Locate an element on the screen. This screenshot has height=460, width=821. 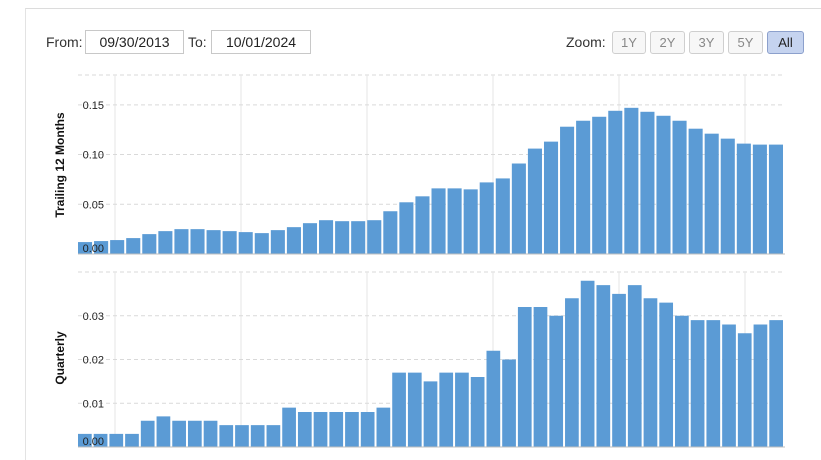
y-tick-label: 0.15 is located at coordinates (93, 106).